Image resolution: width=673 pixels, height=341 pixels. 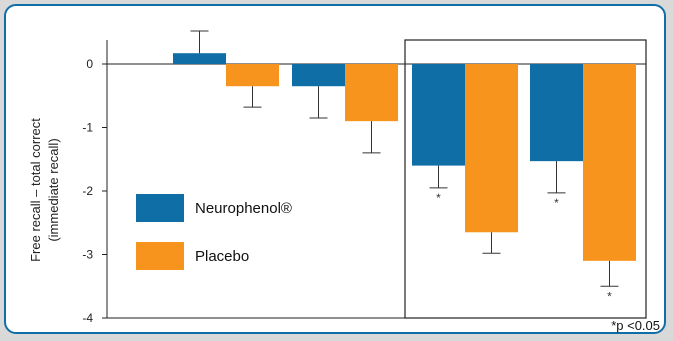 I want to click on y-tick-label: -1, so click(x=87, y=128).